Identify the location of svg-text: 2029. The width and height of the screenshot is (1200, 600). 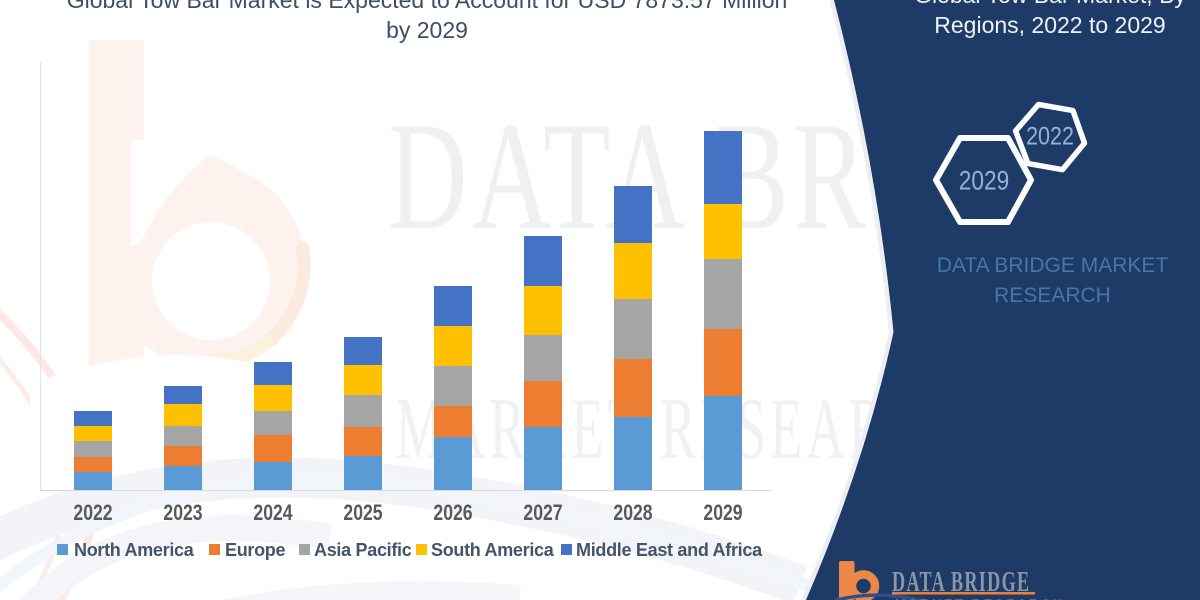
(984, 181).